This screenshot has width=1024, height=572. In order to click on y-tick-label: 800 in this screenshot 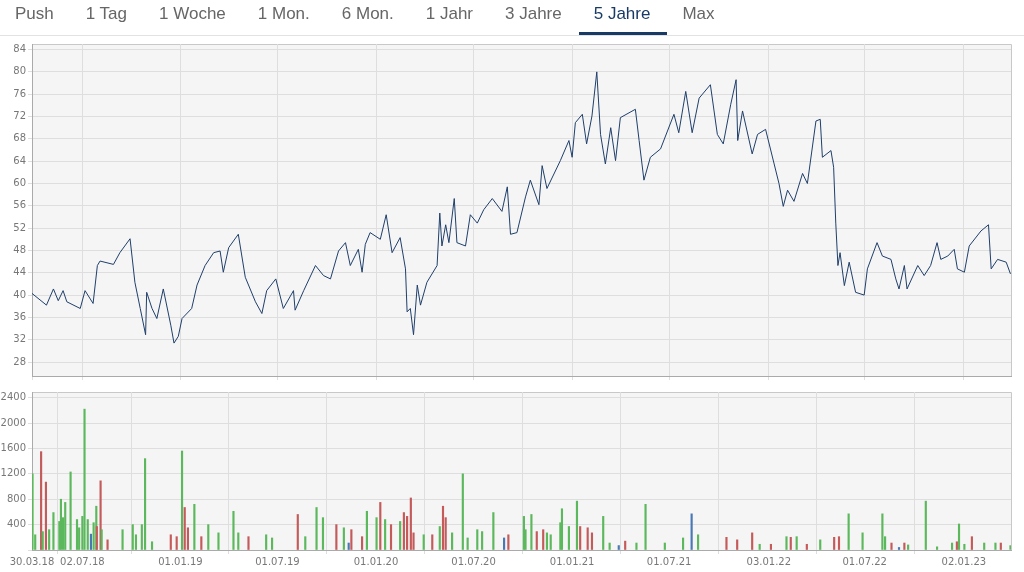, I will do `click(16, 498)`.